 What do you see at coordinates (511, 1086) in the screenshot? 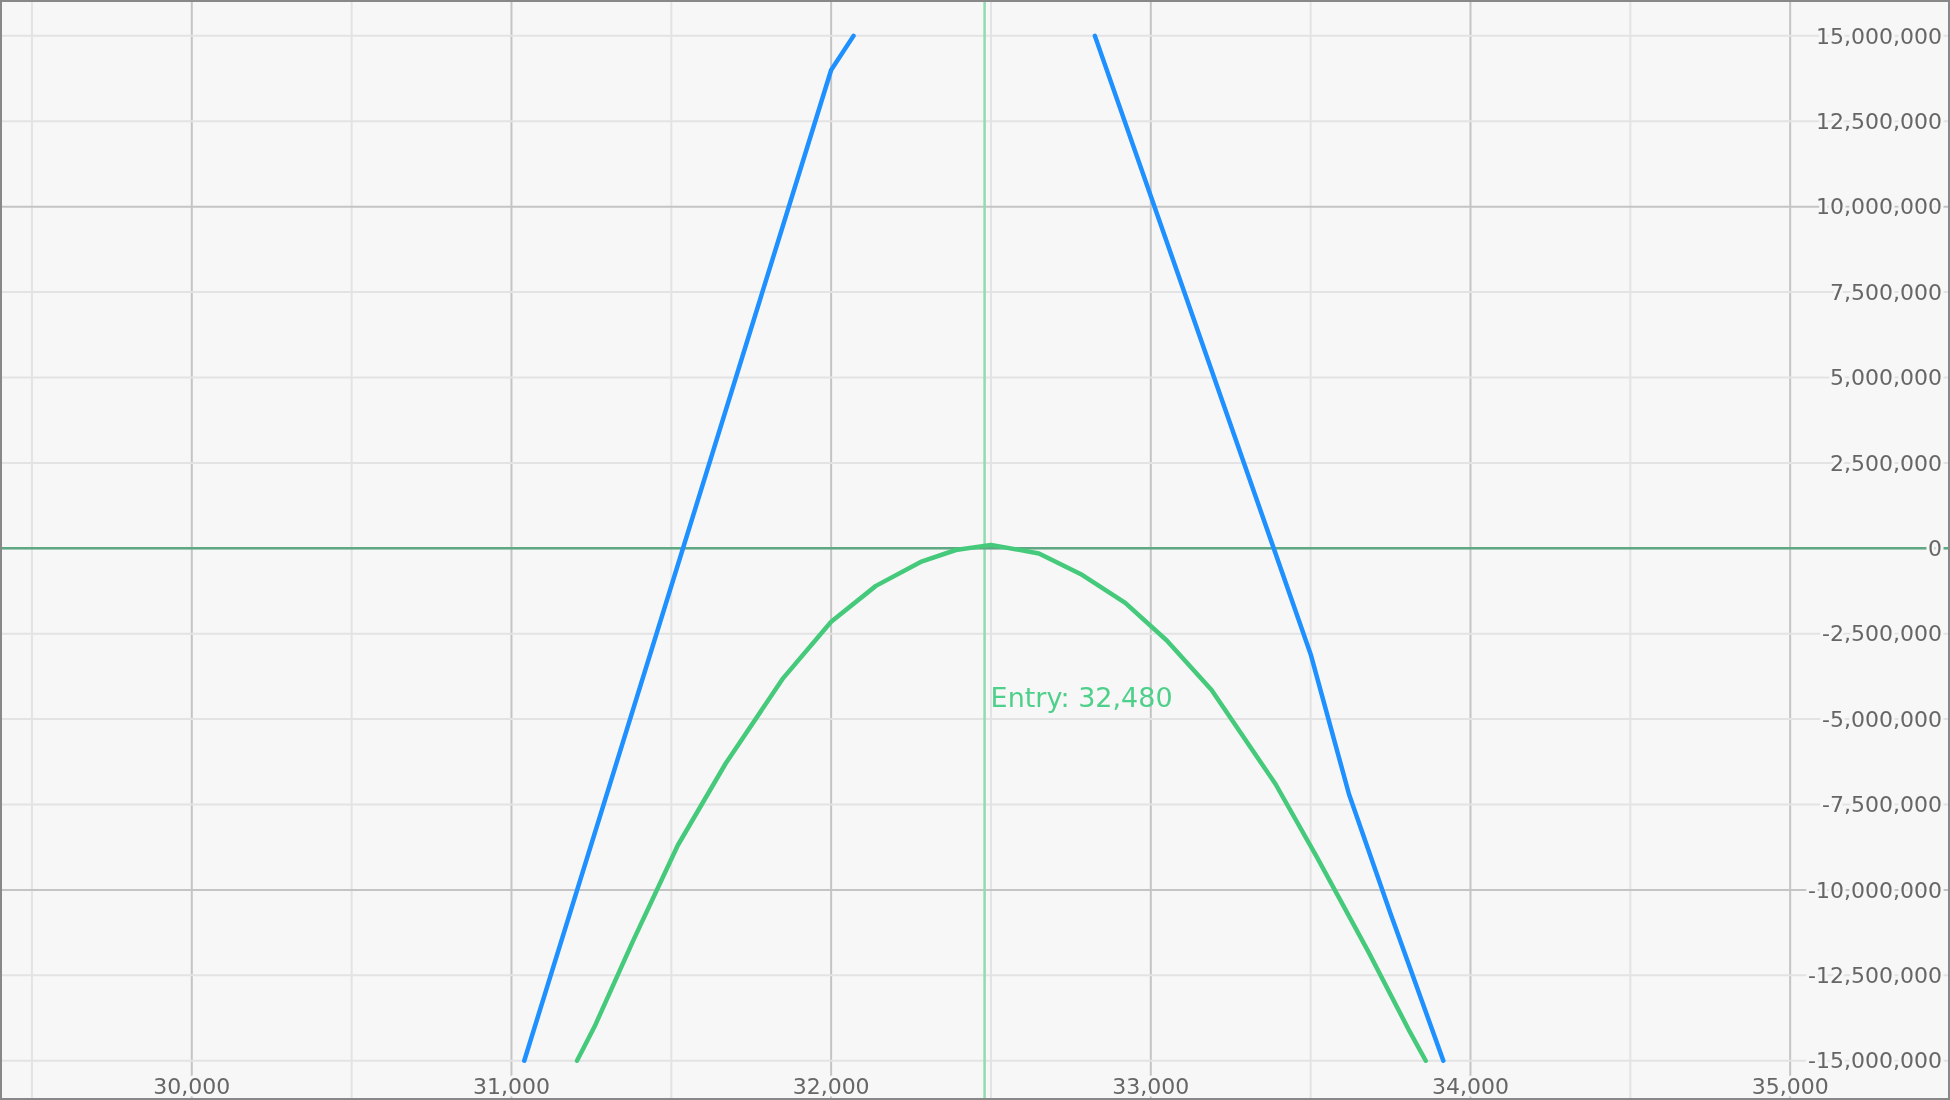
I see `x-tick-label: 31,000` at bounding box center [511, 1086].